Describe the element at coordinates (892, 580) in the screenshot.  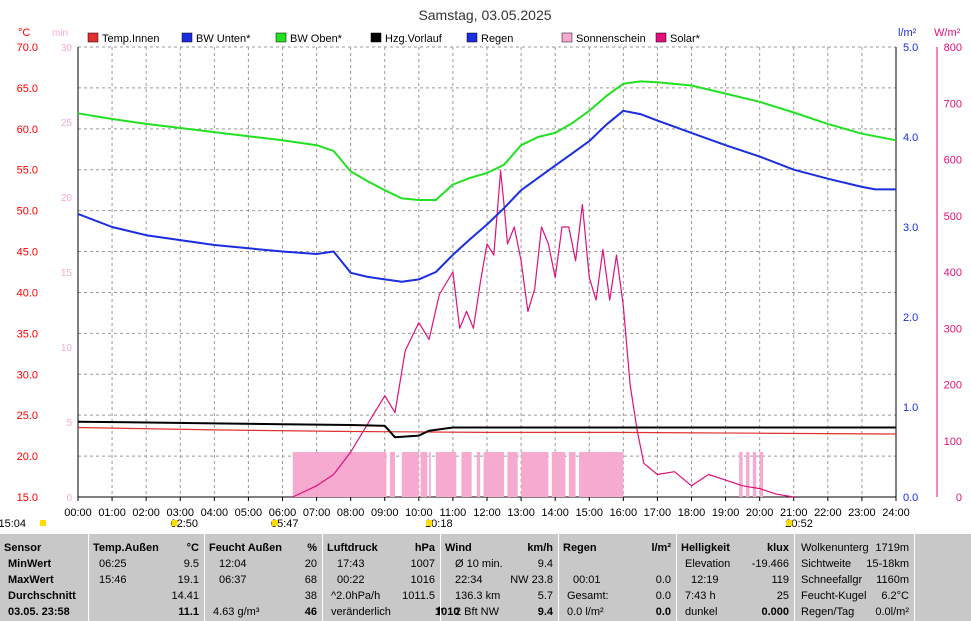
I see `stats-extra-value-2: 1160m` at that location.